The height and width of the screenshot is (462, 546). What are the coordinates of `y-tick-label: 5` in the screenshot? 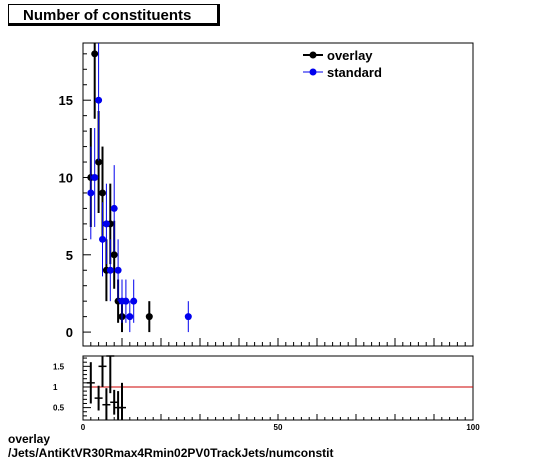 It's located at (69, 255).